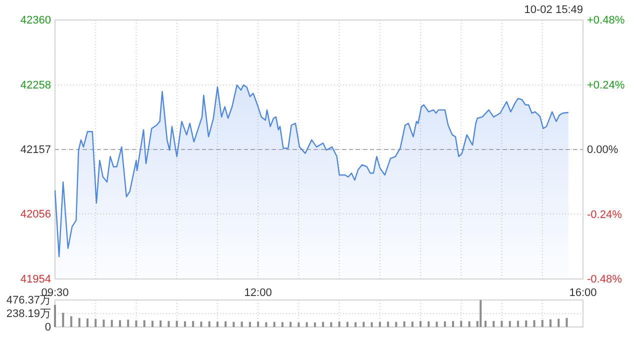 This screenshot has height=360, width=640. Describe the element at coordinates (35, 214) in the screenshot. I see `y-tick-label: 42056` at that location.